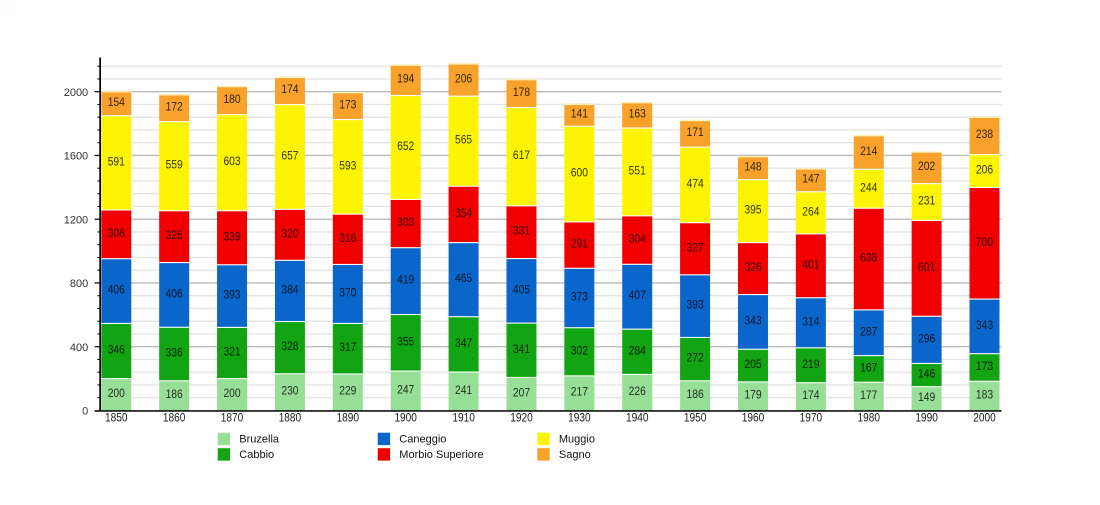 This screenshot has height=505, width=1100. I want to click on svg-text: 303, so click(405, 223).